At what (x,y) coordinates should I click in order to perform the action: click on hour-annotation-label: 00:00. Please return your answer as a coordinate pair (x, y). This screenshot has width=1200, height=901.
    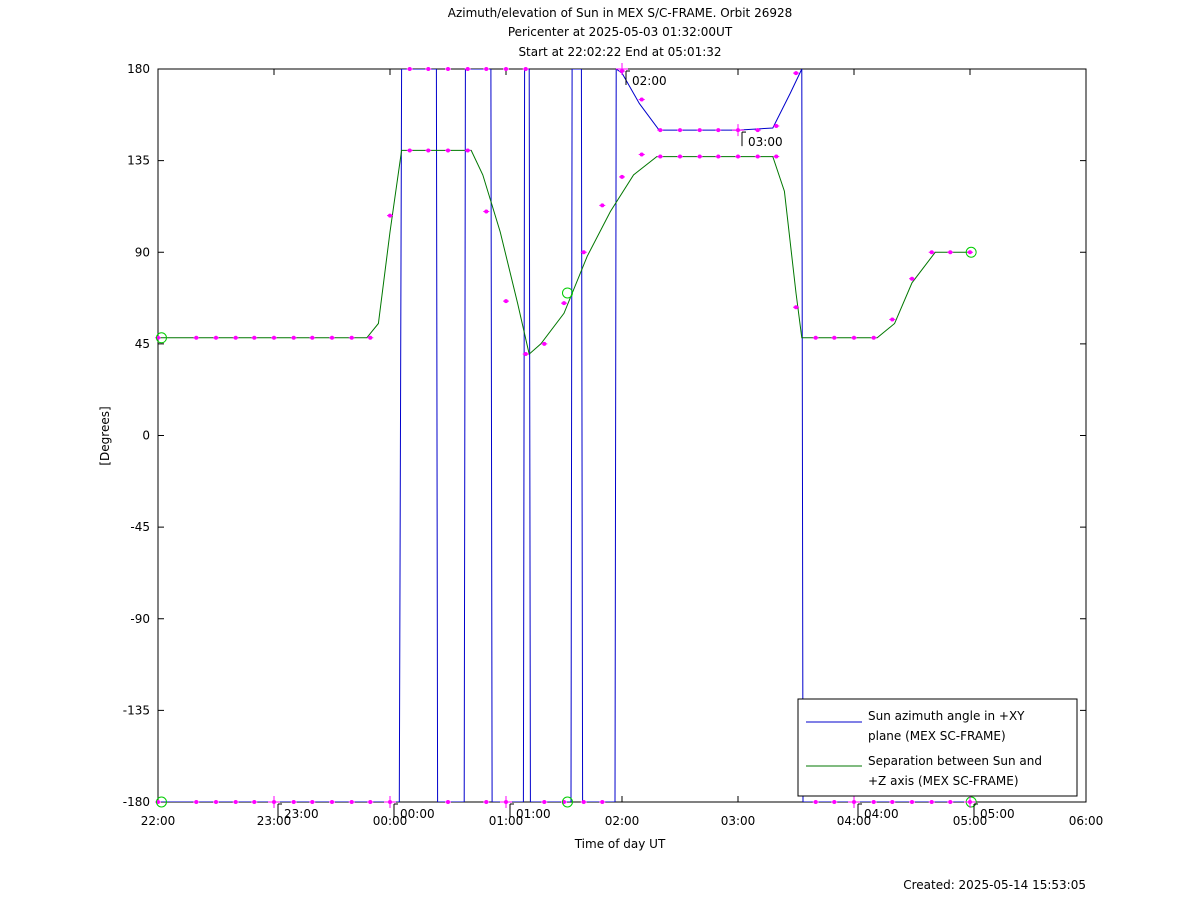
    Looking at the image, I should click on (417, 814).